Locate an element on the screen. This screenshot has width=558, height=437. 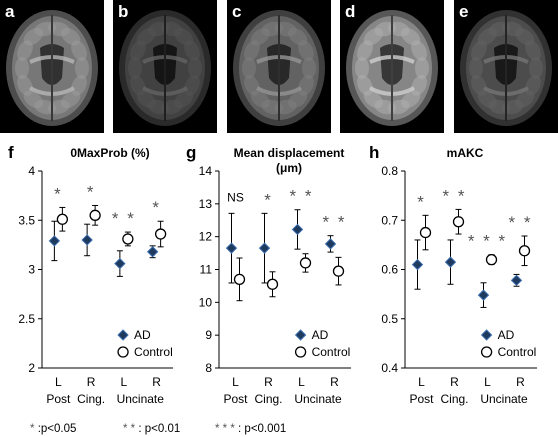
chart-h-legend-marker-ad is located at coordinates (486, 335).